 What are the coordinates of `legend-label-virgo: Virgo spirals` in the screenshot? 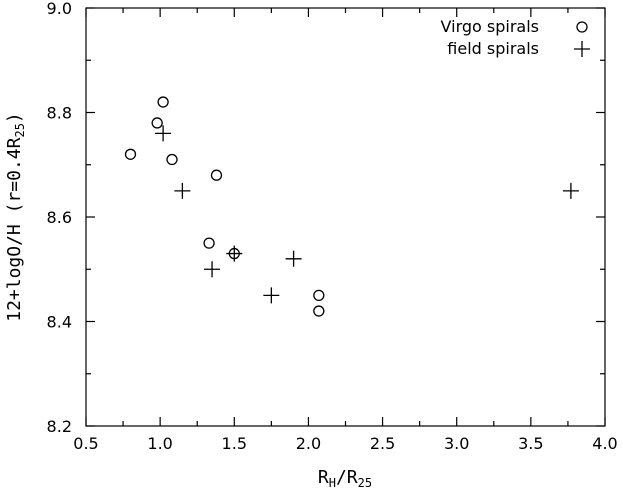 It's located at (490, 26).